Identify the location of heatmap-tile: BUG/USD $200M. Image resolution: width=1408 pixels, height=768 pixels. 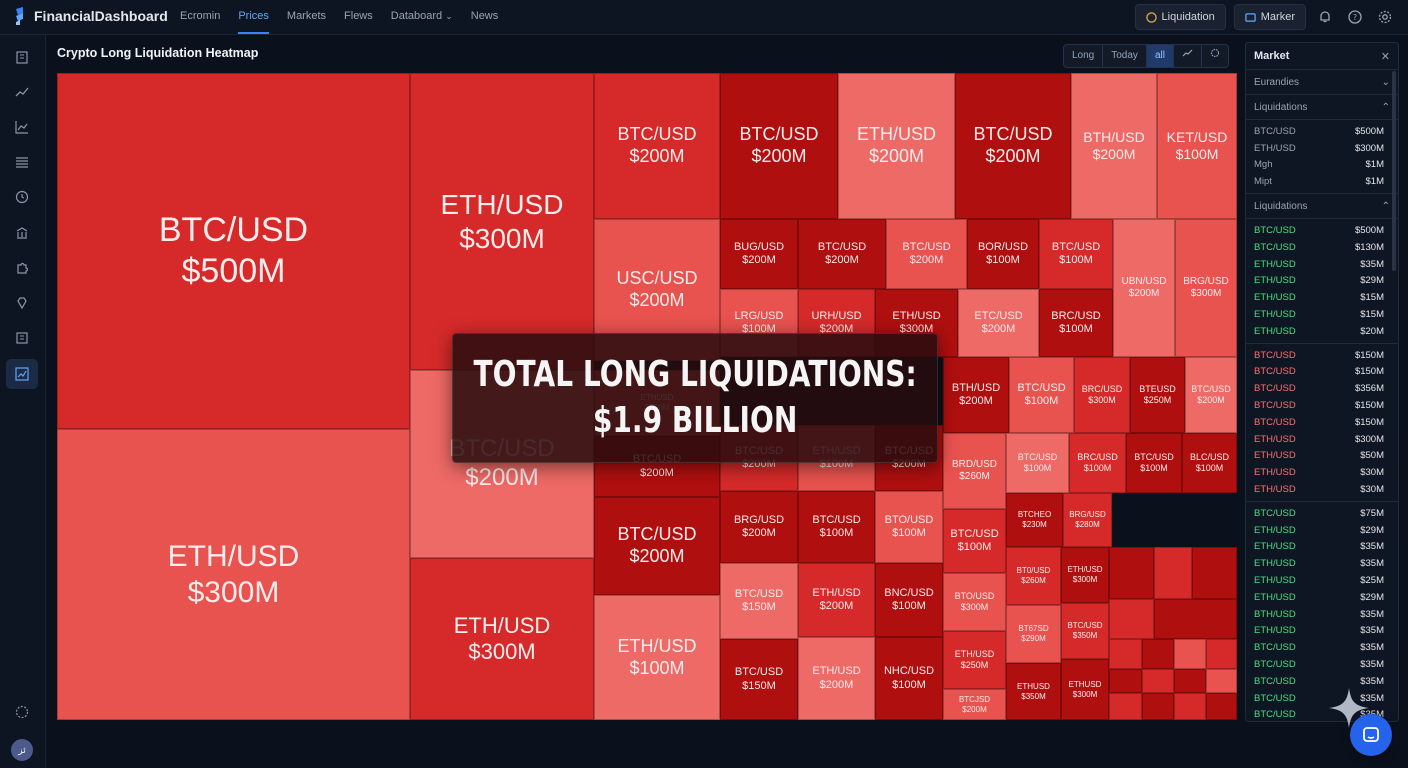
(759, 254).